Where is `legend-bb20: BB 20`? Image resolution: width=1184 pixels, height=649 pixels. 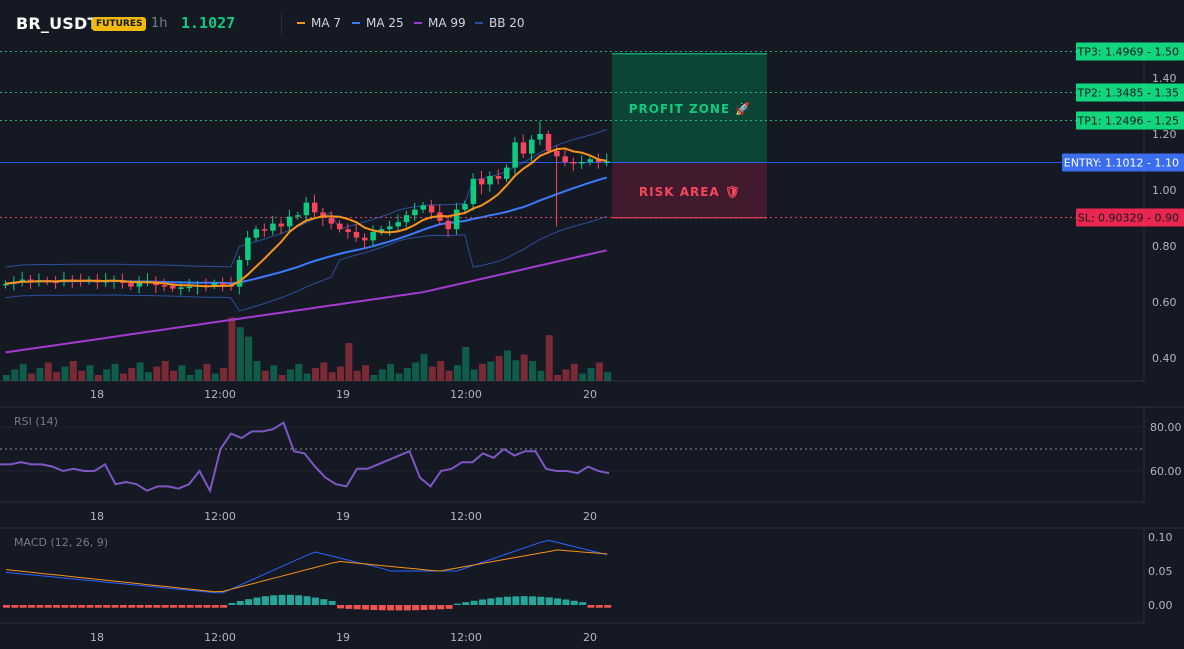 legend-bb20: BB 20 is located at coordinates (500, 23).